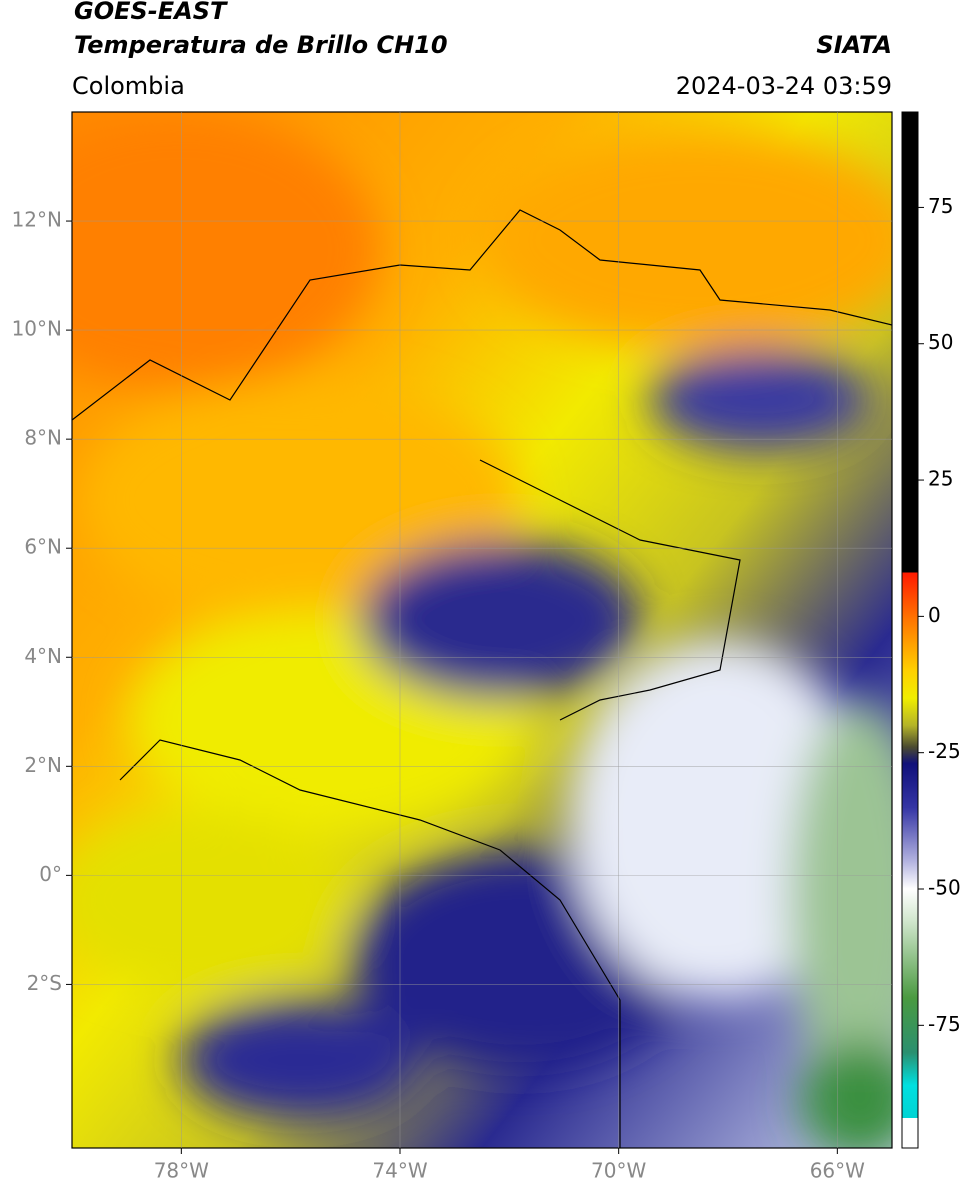 The height and width of the screenshot is (1194, 966). I want to click on y-tick-label: 8°N, so click(43, 438).